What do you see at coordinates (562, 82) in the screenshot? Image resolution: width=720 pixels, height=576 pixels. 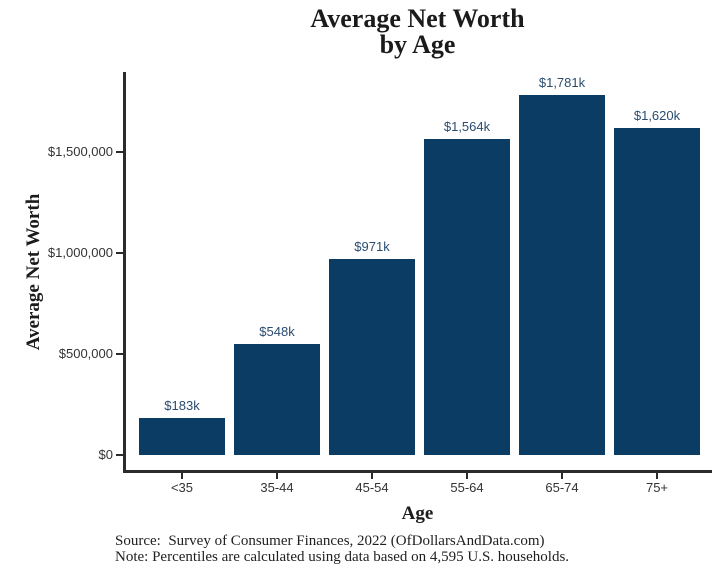 I see `bar-value-label: $1,781k` at bounding box center [562, 82].